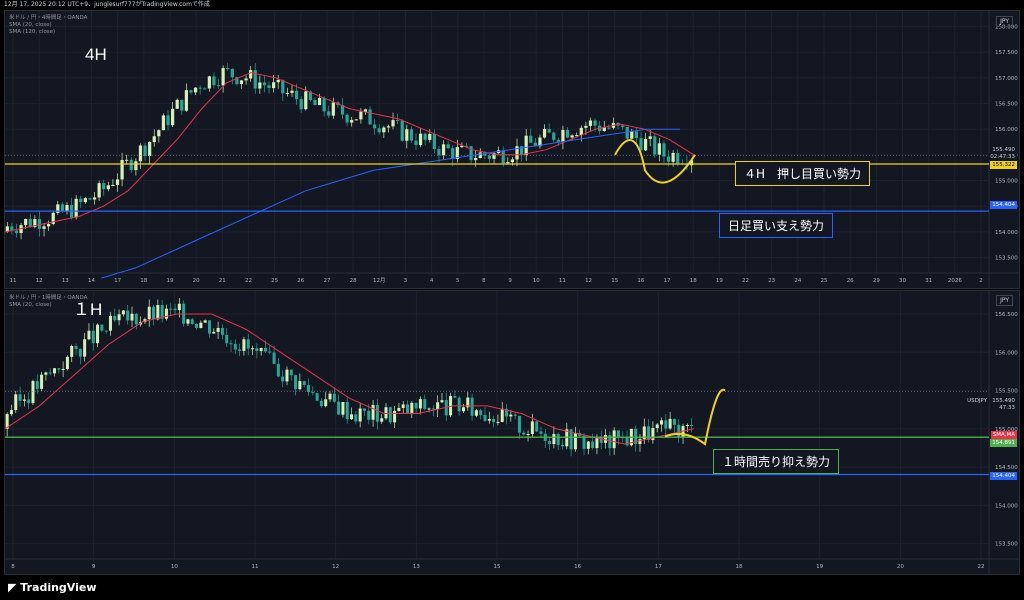 This screenshot has width=1024, height=600. I want to click on symbol-label: 米ドル / 円・4時間足・OANDA, so click(48, 18).